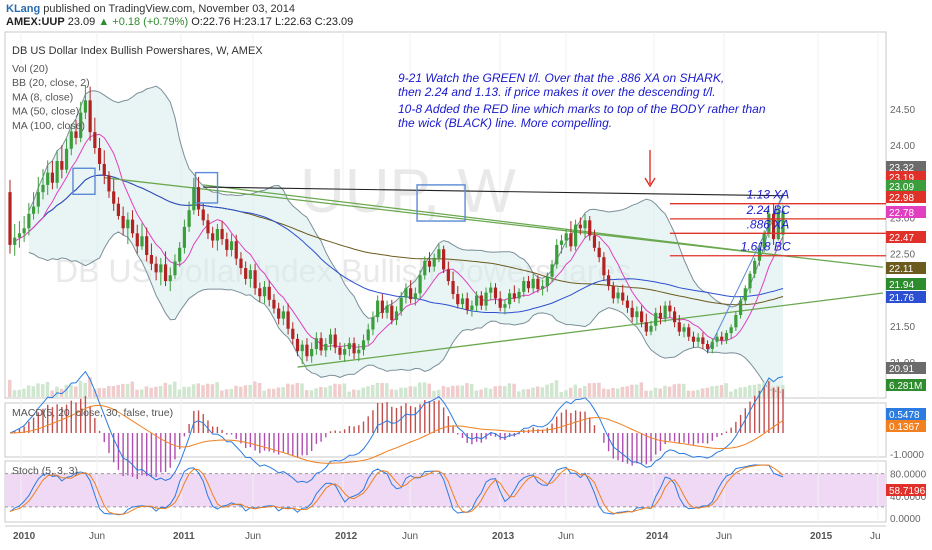 The image size is (932, 550). What do you see at coordinates (768, 210) in the screenshot?
I see `fib-label: 2.24 BC` at bounding box center [768, 210].